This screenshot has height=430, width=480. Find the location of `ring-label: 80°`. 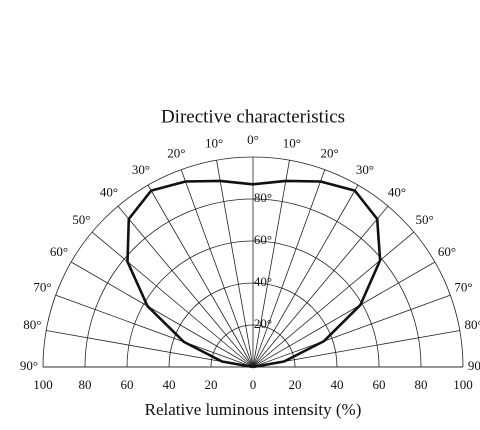

ring-label: 80° is located at coordinates (263, 197).